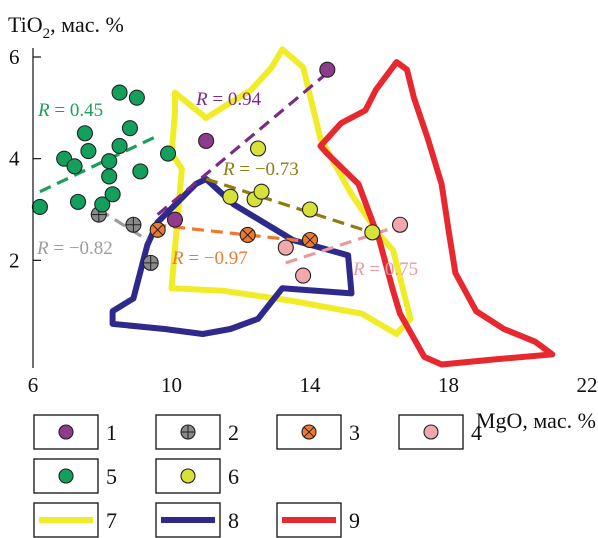  Describe the element at coordinates (66, 27) in the screenshot. I see `y-axis-label: TiO2, мас. %` at that location.